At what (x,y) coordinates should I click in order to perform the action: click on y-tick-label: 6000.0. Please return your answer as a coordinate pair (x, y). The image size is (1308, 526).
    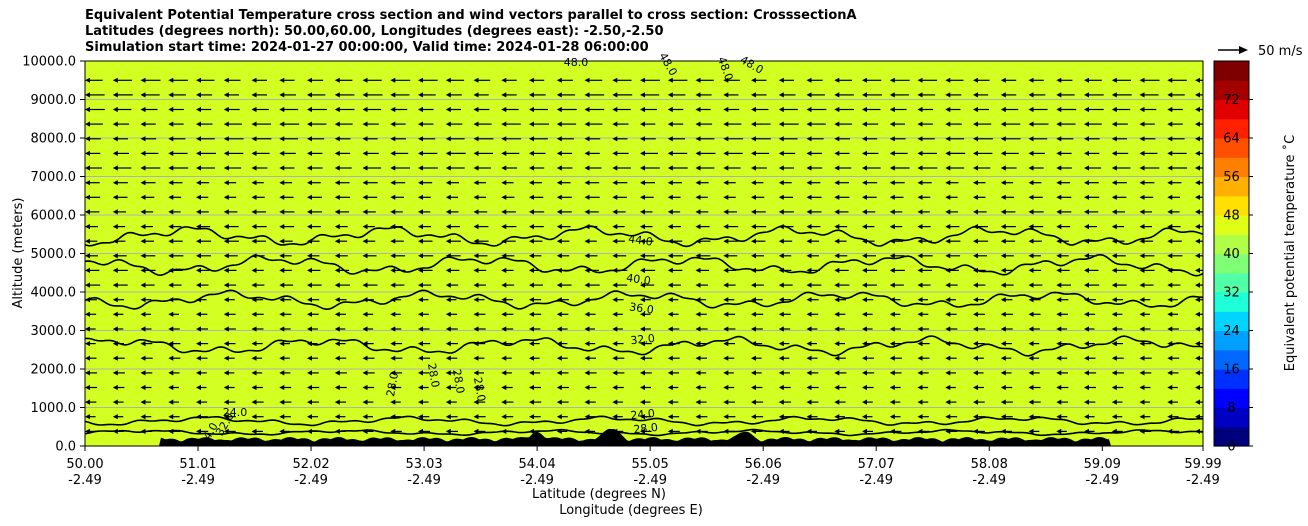
    Looking at the image, I should click on (54, 216).